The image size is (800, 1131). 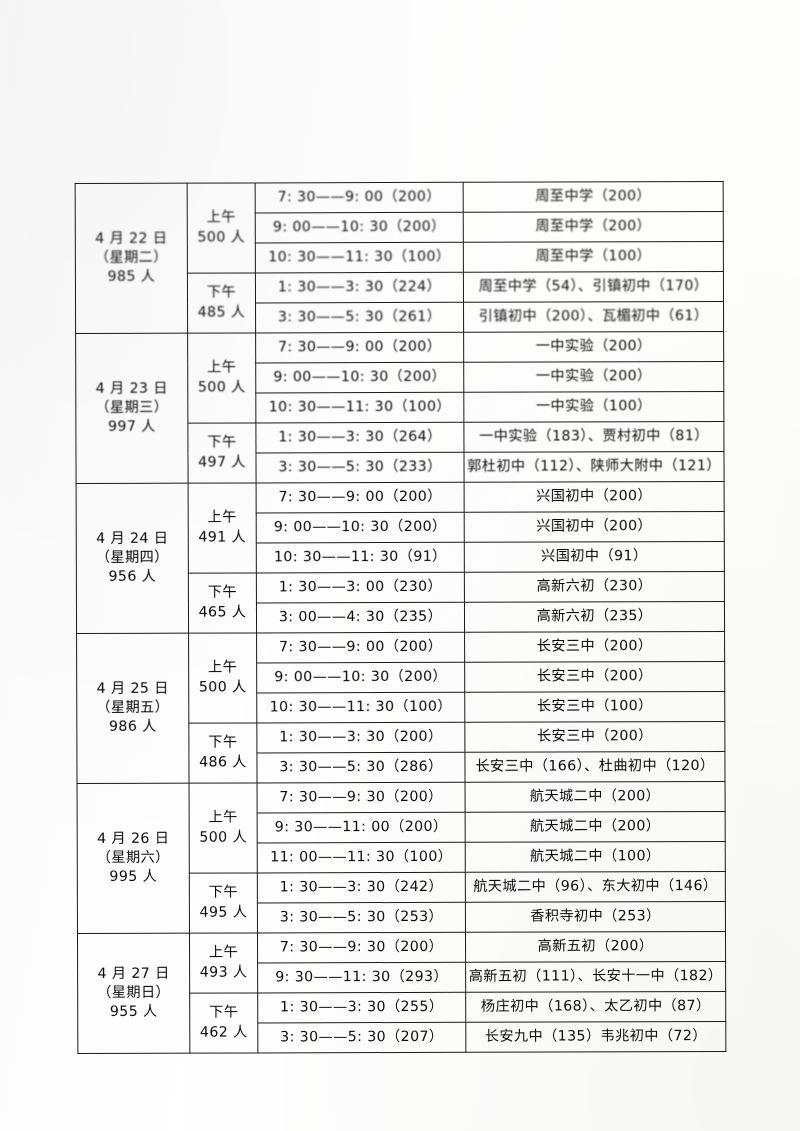 What do you see at coordinates (361, 1007) in the screenshot?
I see `time-slot-cell: 1: 30——3: 30（255）` at bounding box center [361, 1007].